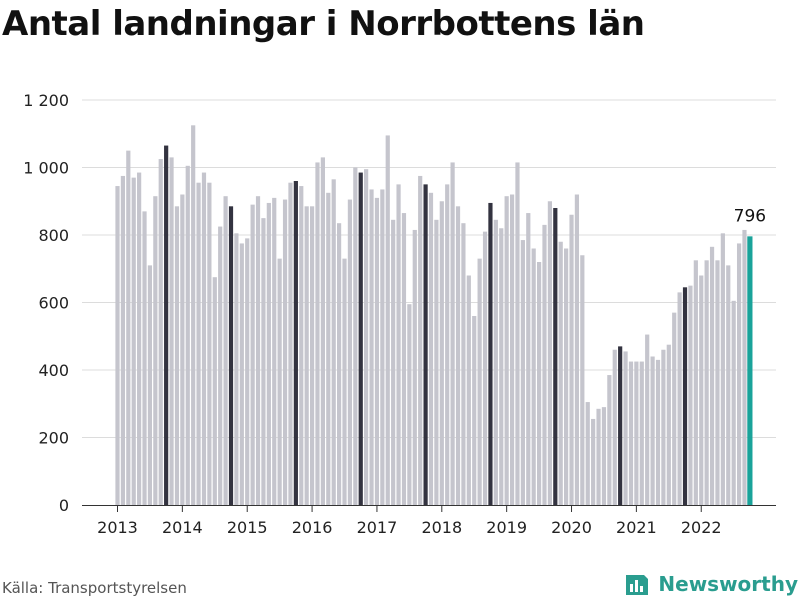 The image size is (800, 600). What do you see at coordinates (441, 527) in the screenshot?
I see `x-tick-label: 2018` at bounding box center [441, 527].